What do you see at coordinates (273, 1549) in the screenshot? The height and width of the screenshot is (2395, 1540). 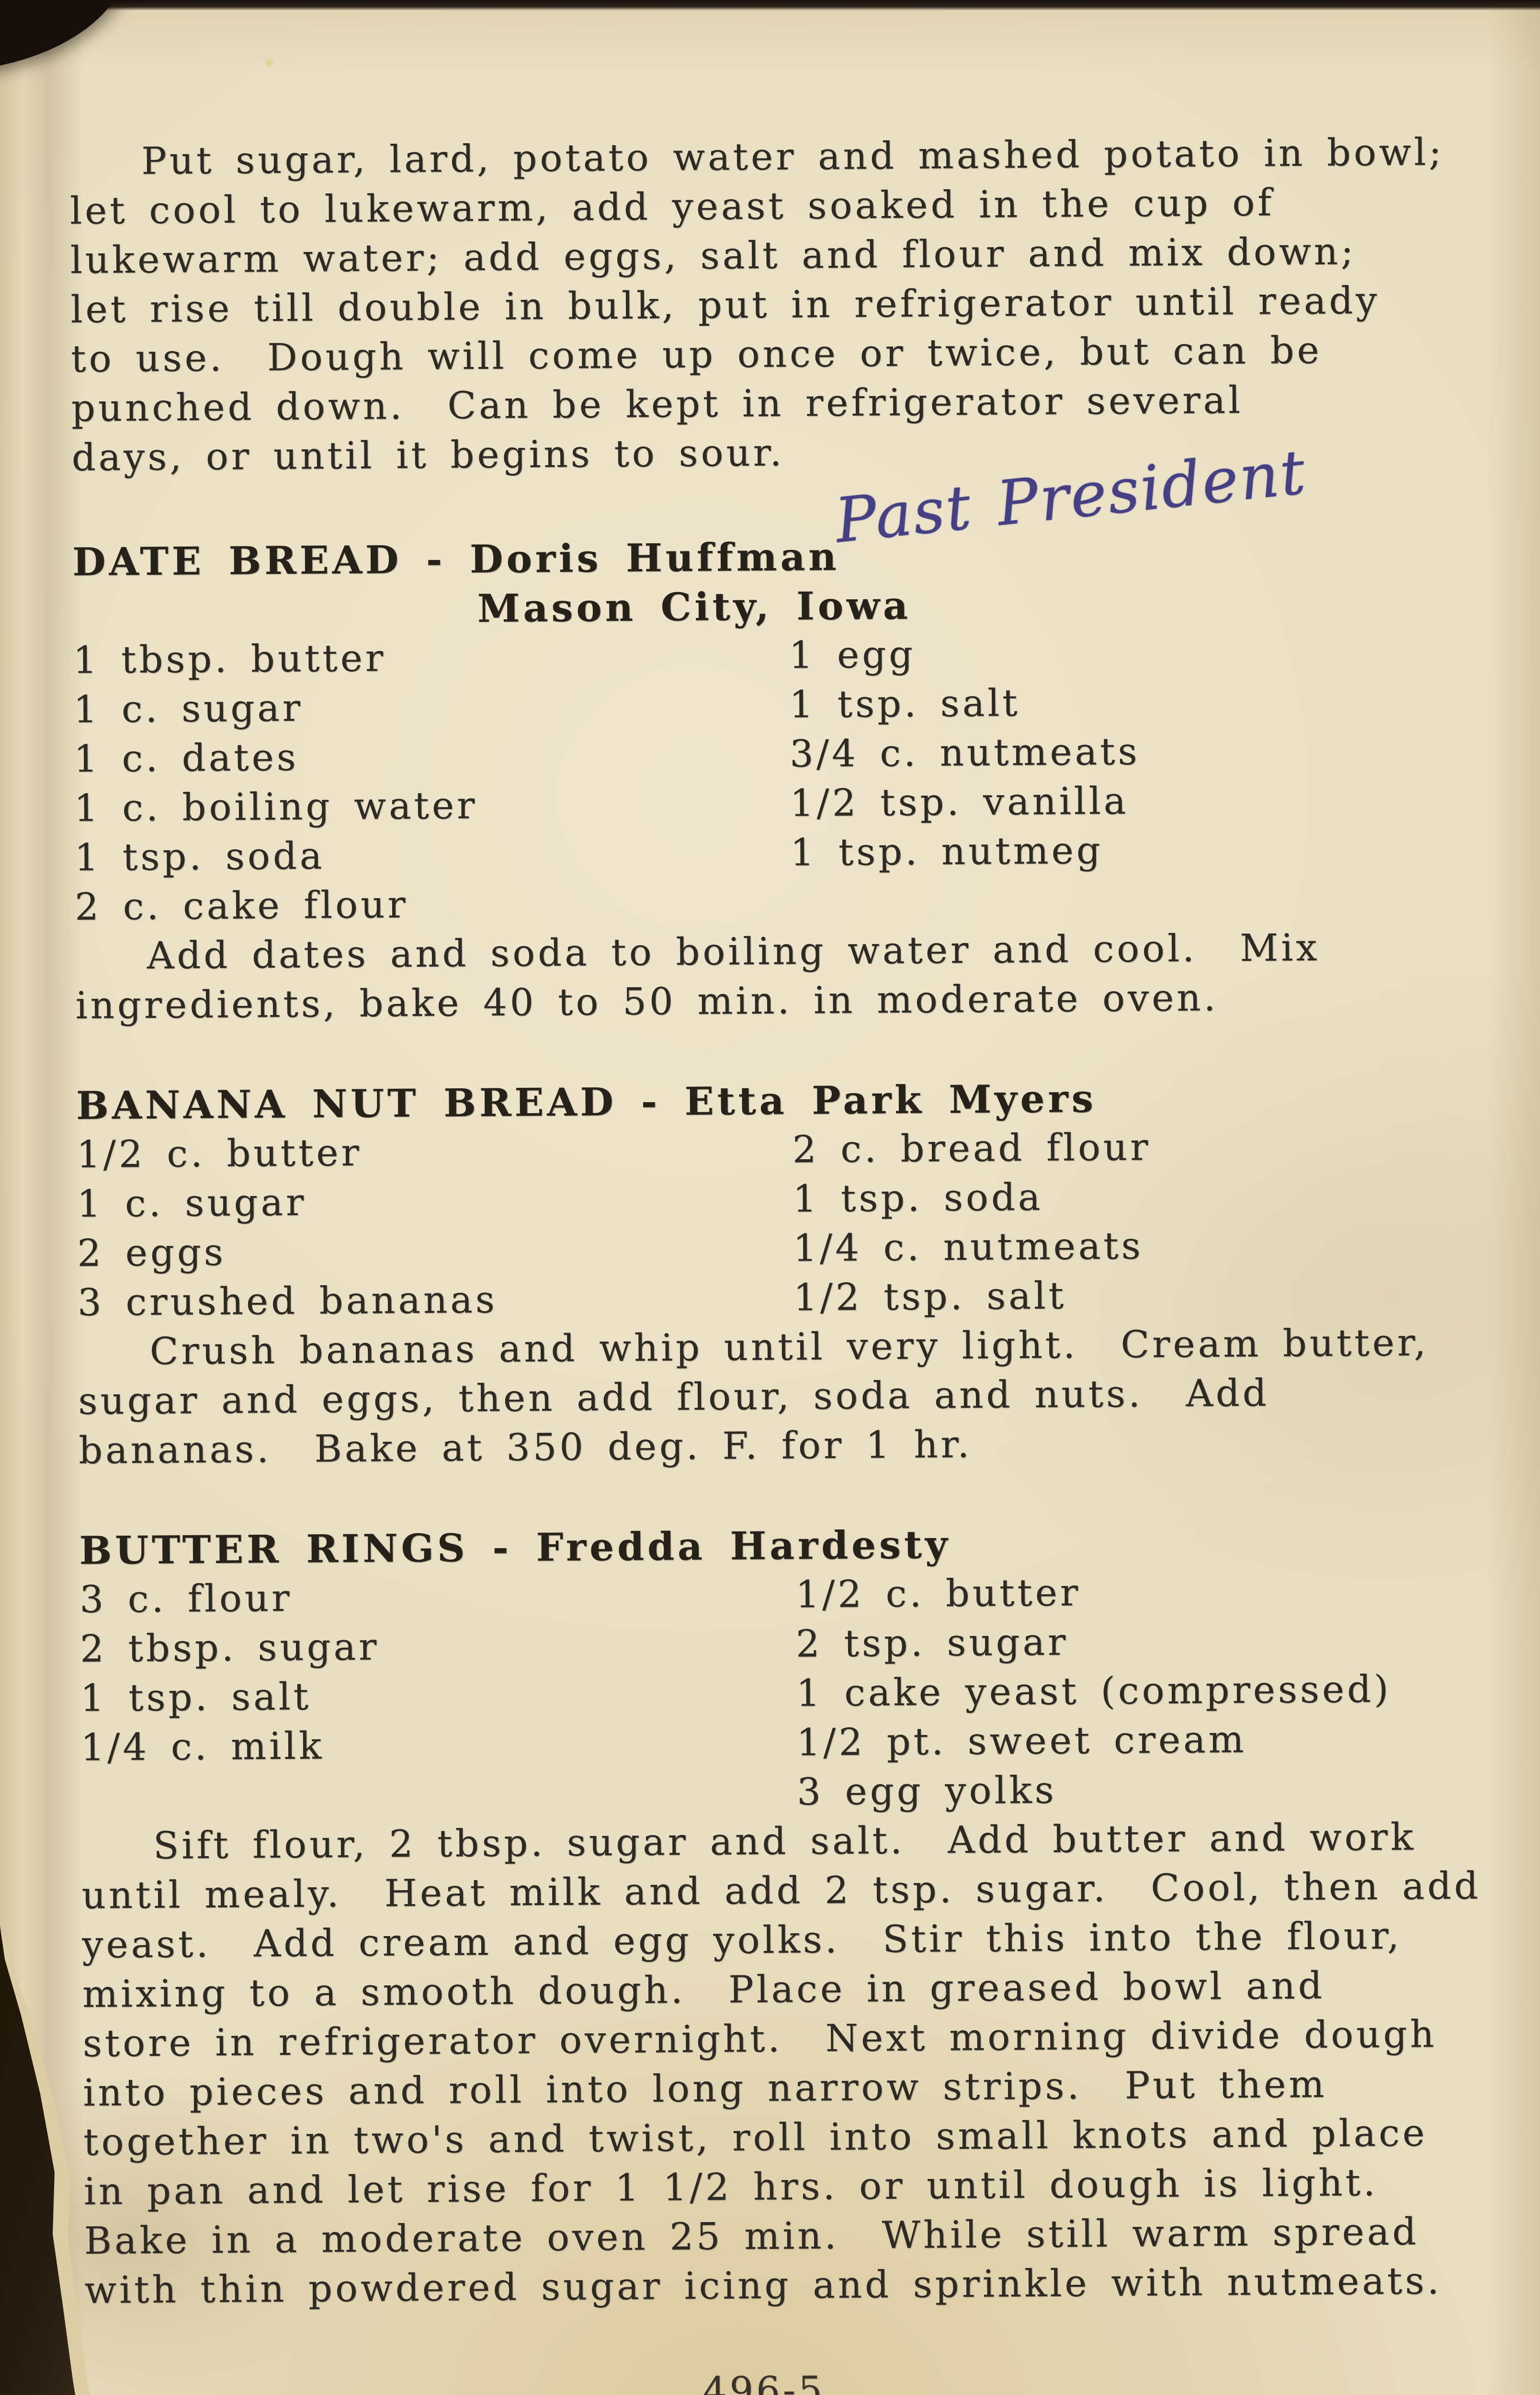 I see `recipe-title: BUTTER RINGS` at bounding box center [273, 1549].